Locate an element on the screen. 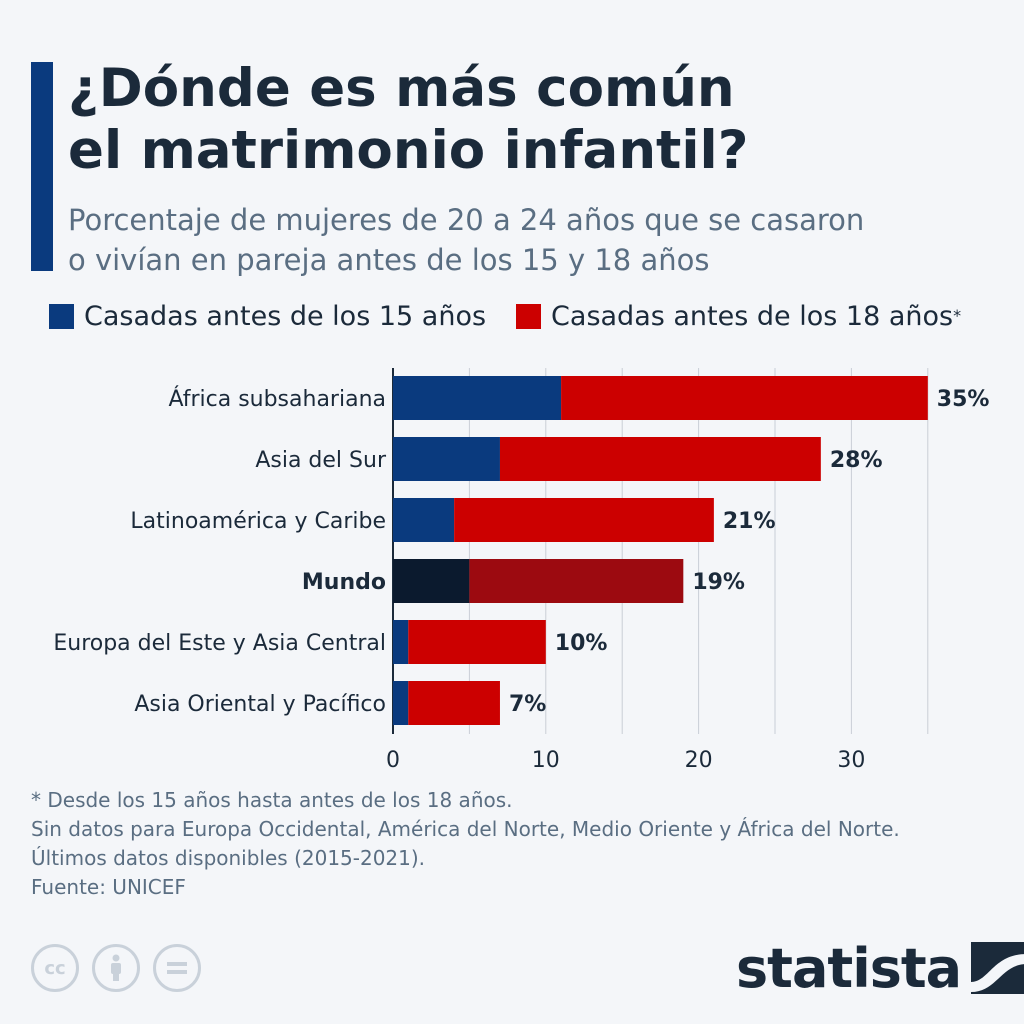  title-line-1: ¿Dónde es más común is located at coordinates (401, 88).